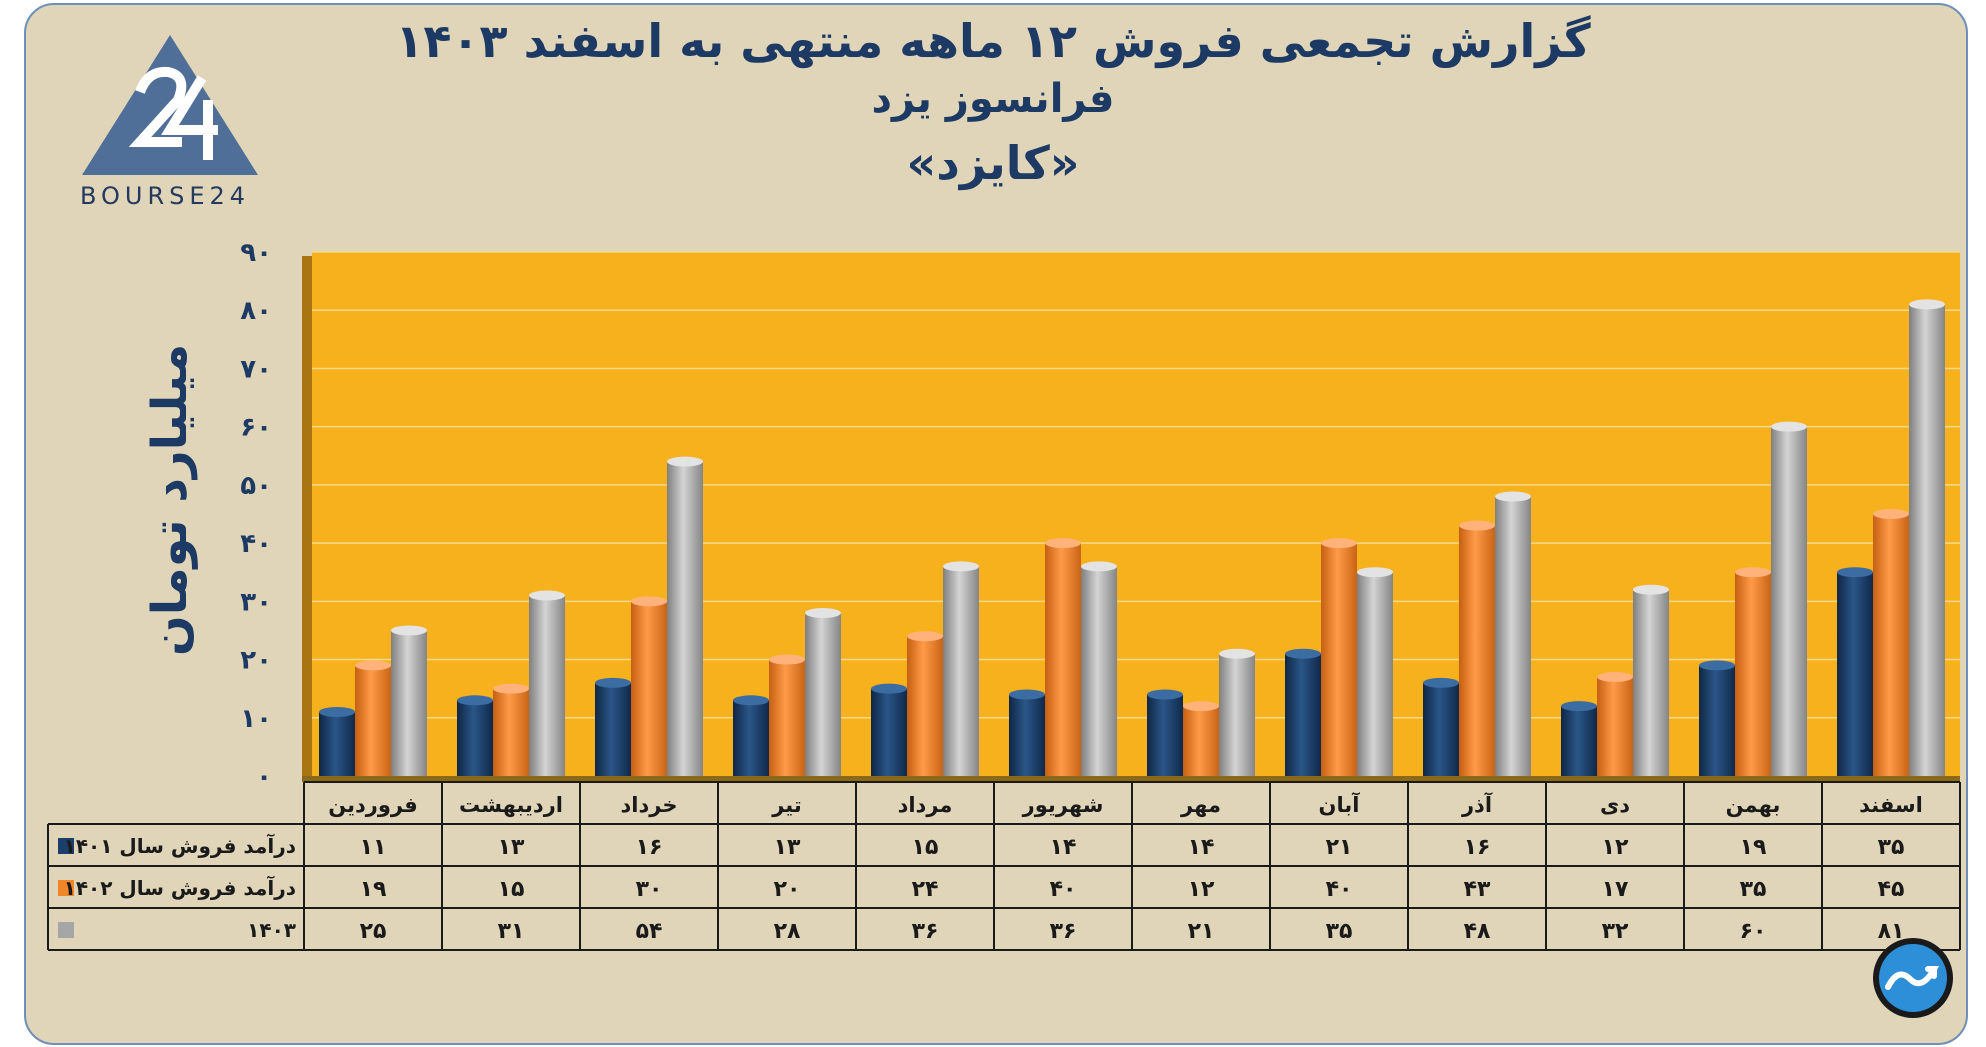 The width and height of the screenshot is (1986, 1047). I want to click on y-tick-label: ۶۰, so click(256, 428).